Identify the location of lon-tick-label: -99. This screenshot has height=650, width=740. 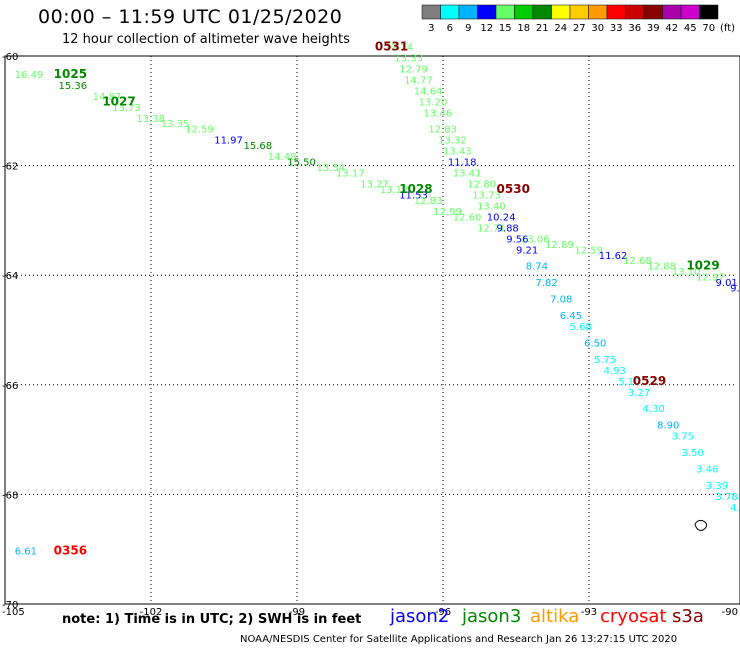
(297, 612).